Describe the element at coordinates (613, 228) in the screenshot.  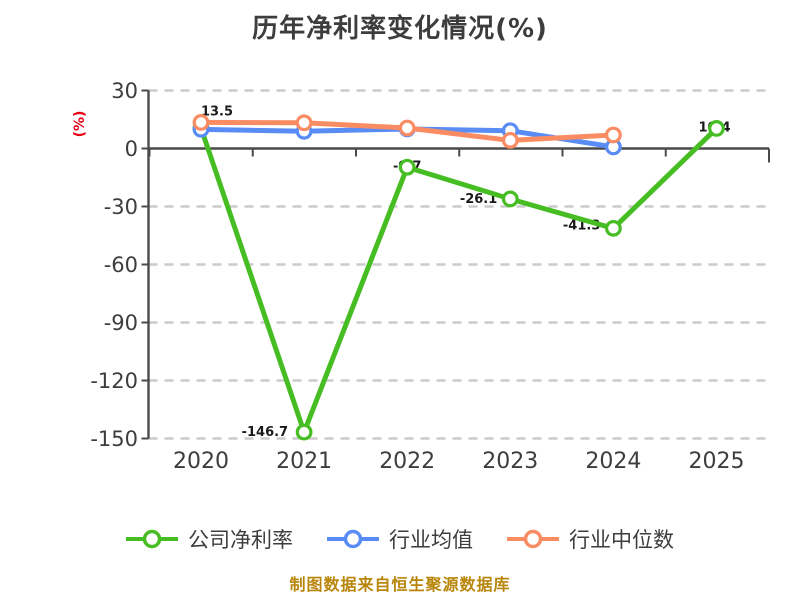
I see `data-point-company-net-margin-2024` at that location.